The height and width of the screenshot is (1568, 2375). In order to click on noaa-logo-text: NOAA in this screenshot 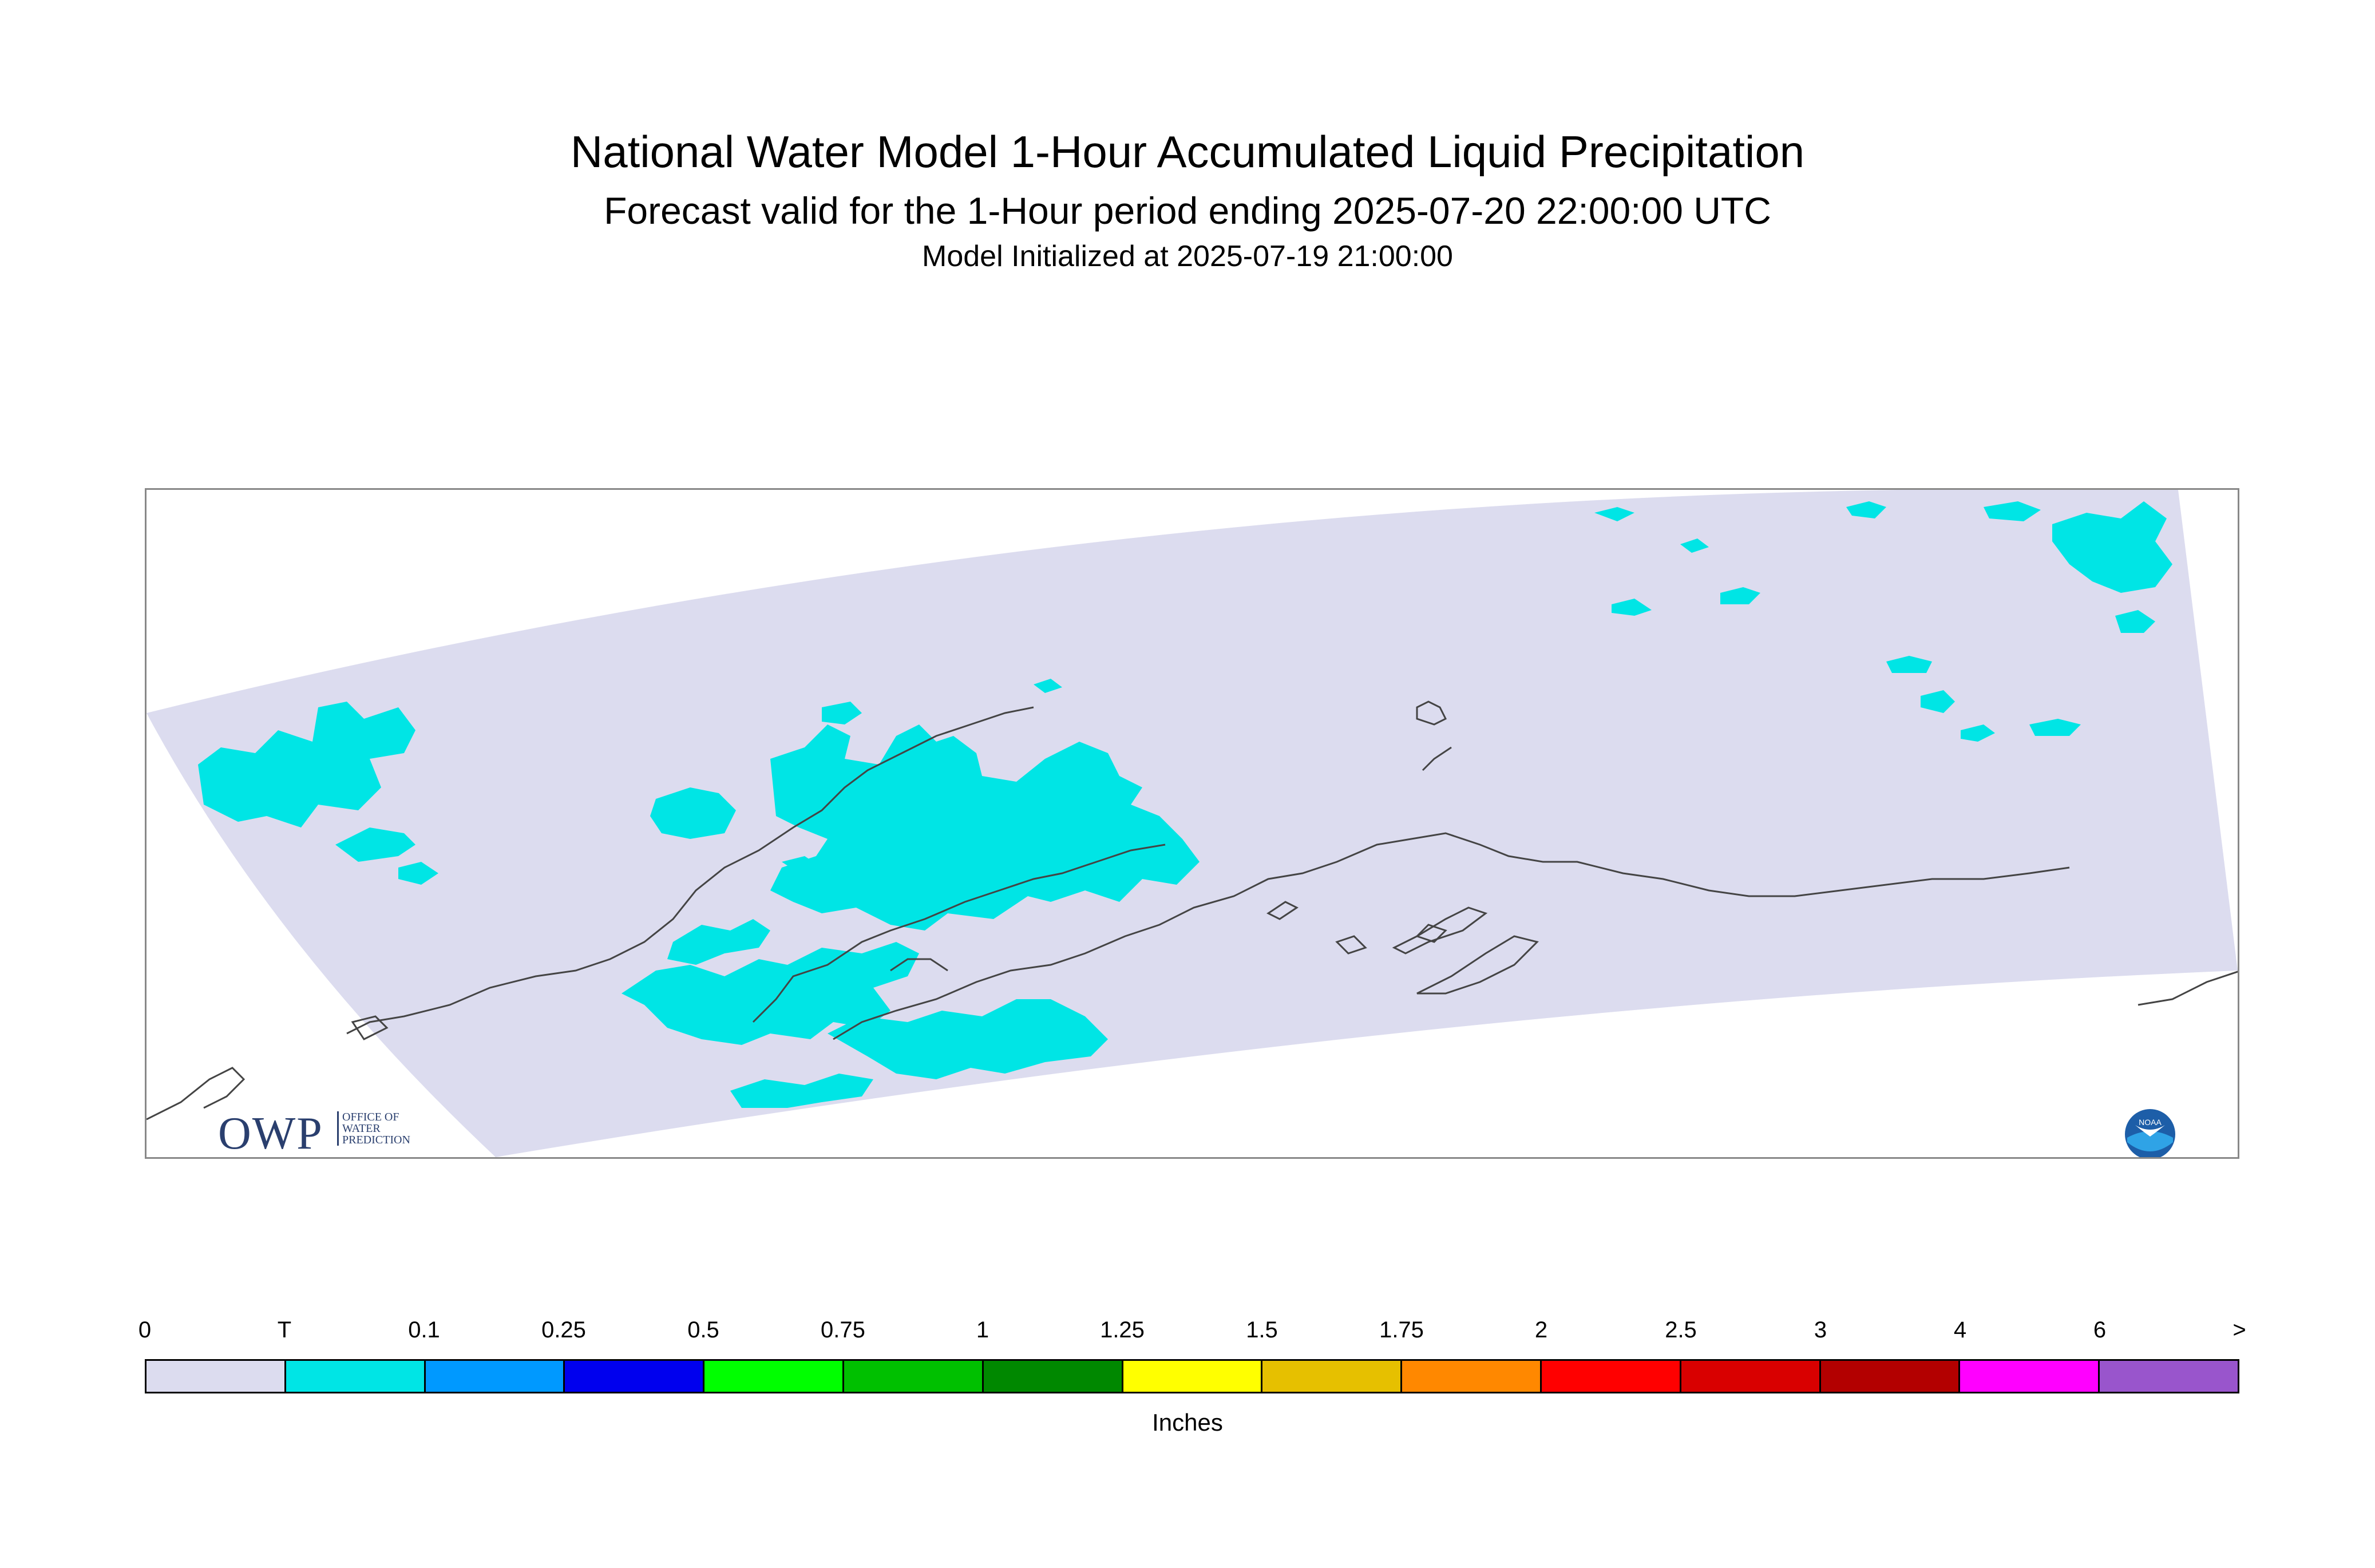, I will do `click(2150, 1122)`.